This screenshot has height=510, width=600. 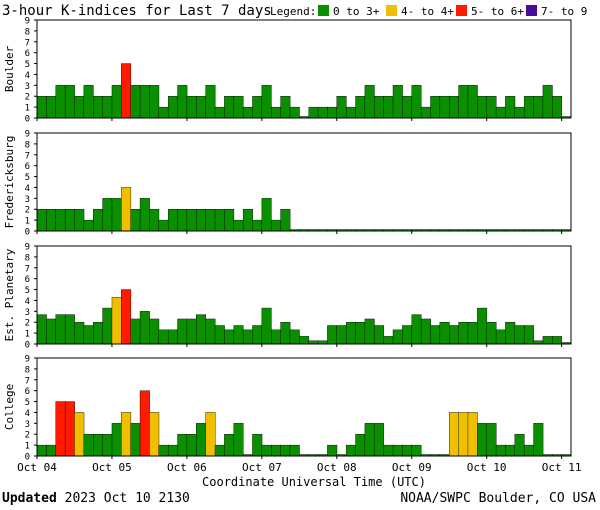 What do you see at coordinates (9, 182) in the screenshot?
I see `panel-label: Fredericksburg` at bounding box center [9, 182].